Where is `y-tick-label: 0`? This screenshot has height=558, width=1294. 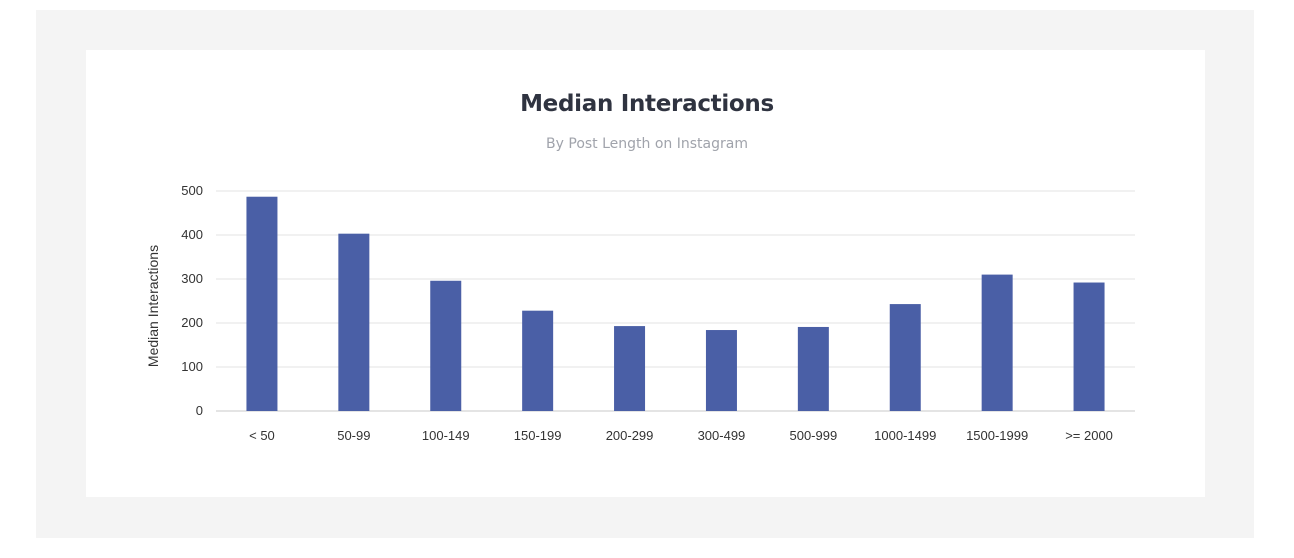
y-tick-label: 0 is located at coordinates (199, 410).